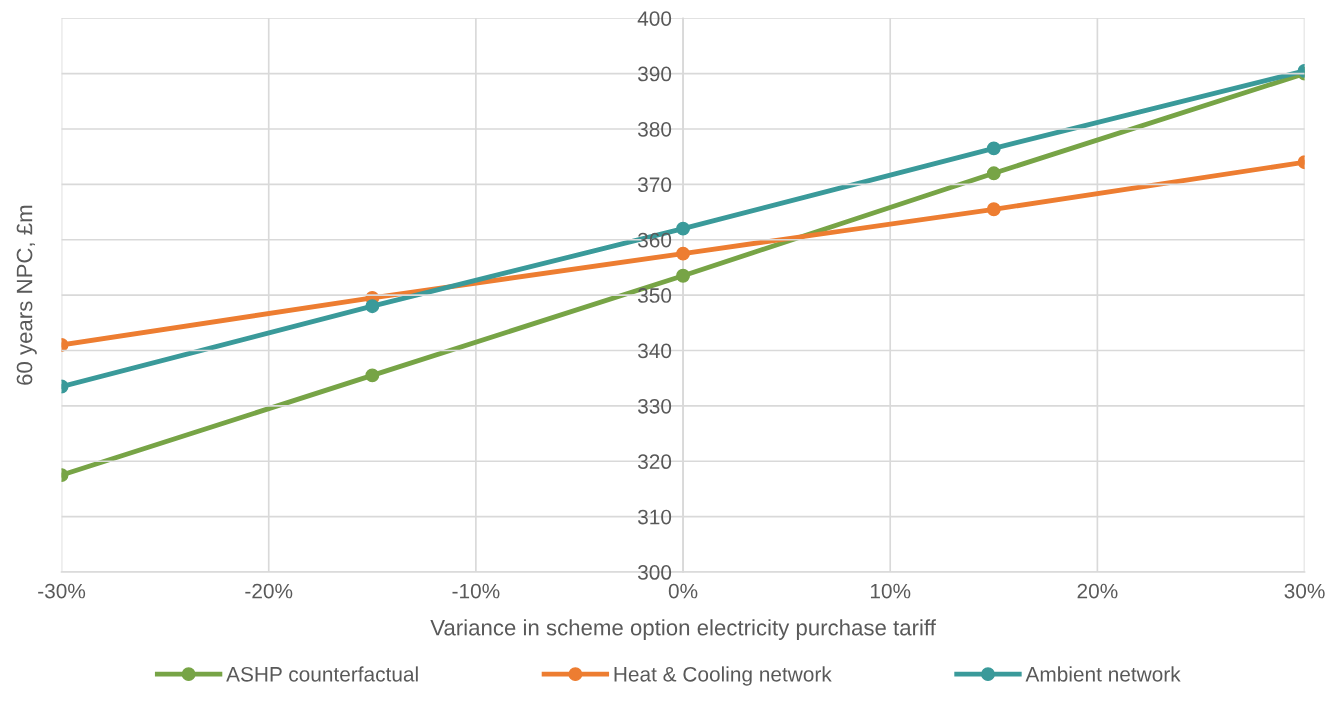 This screenshot has height=701, width=1338. I want to click on legend-label: ASHP counterfactual, so click(322, 674).